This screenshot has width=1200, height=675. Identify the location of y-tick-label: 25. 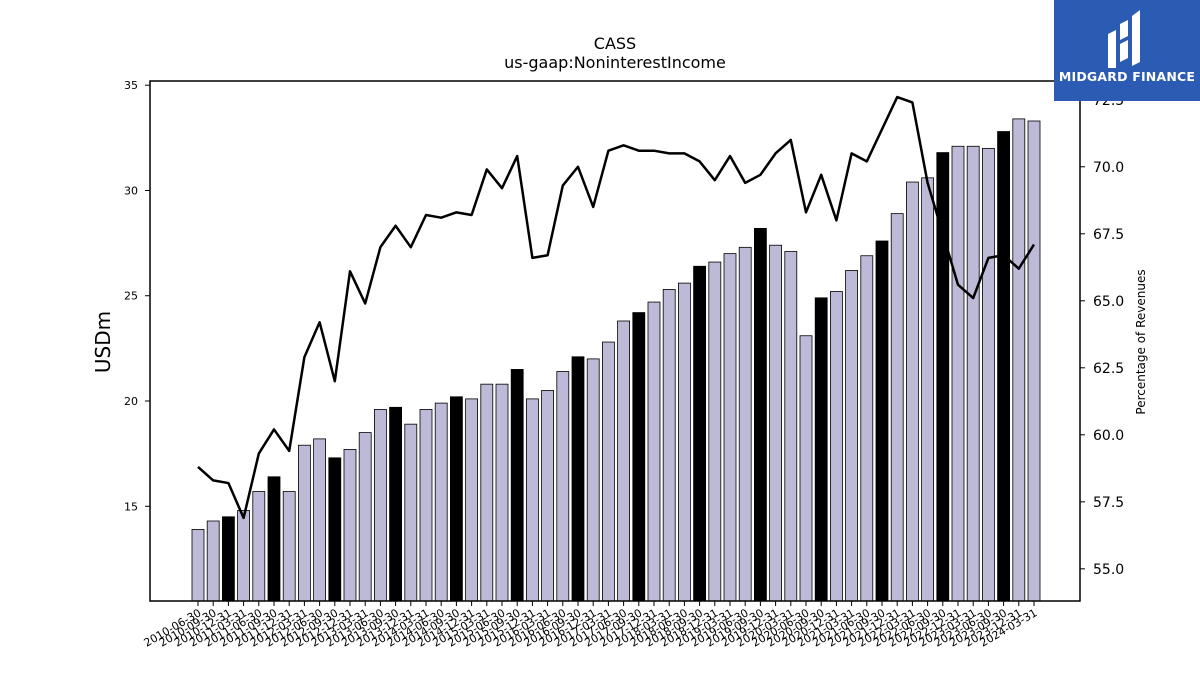
(131, 296).